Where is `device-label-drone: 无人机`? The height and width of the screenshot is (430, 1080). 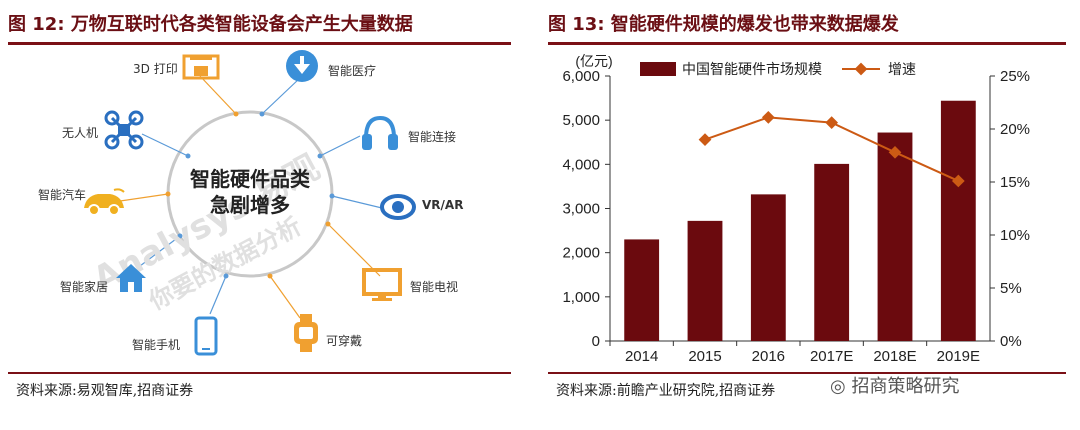 device-label-drone: 无人机 is located at coordinates (80, 133).